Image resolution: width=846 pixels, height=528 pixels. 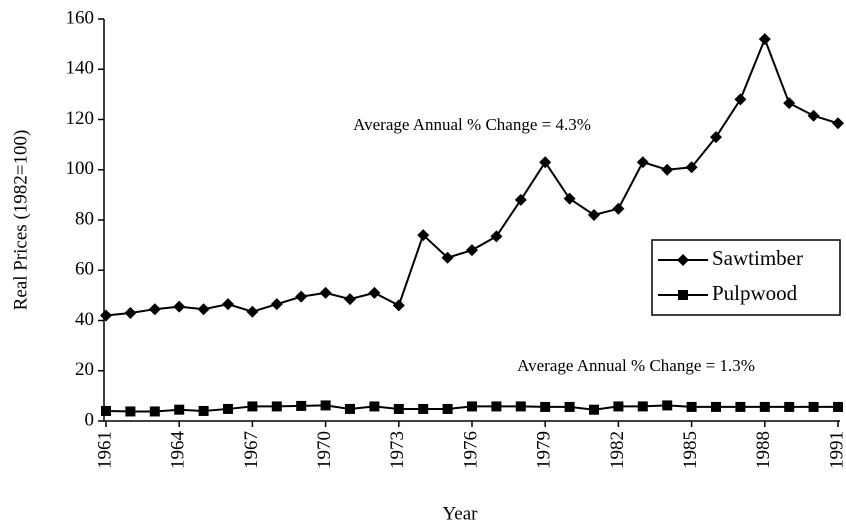 What do you see at coordinates (746, 277) in the screenshot?
I see `legend-box` at bounding box center [746, 277].